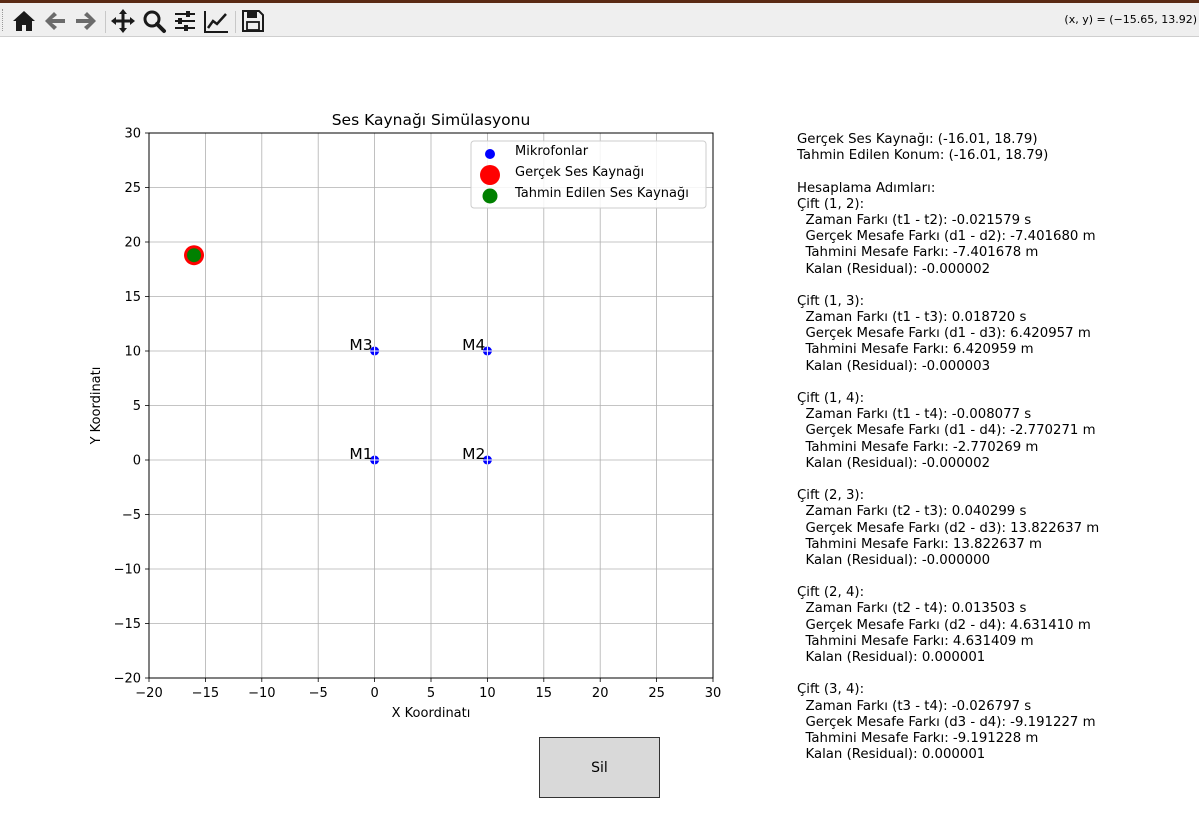 The image size is (1199, 835). I want to click on x-tick-label: 5, so click(431, 693).